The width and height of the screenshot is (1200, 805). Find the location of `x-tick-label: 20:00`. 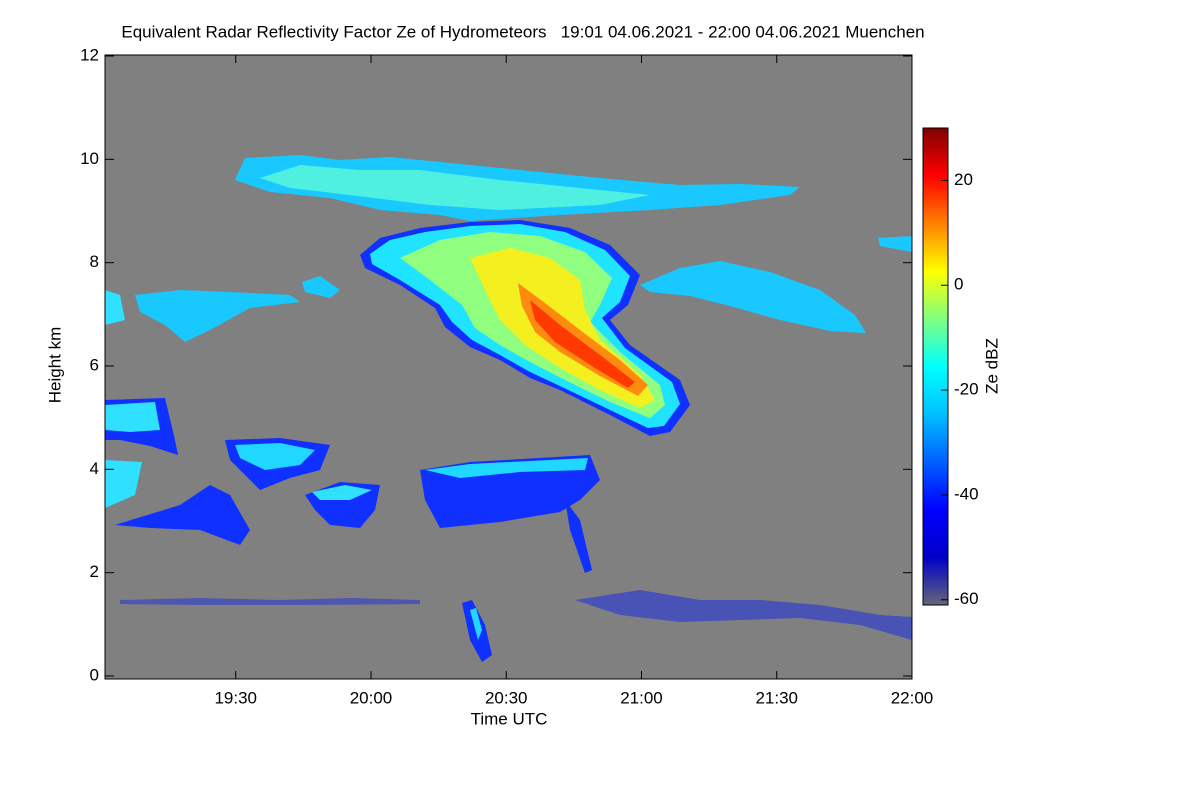

x-tick-label: 20:00 is located at coordinates (371, 697).